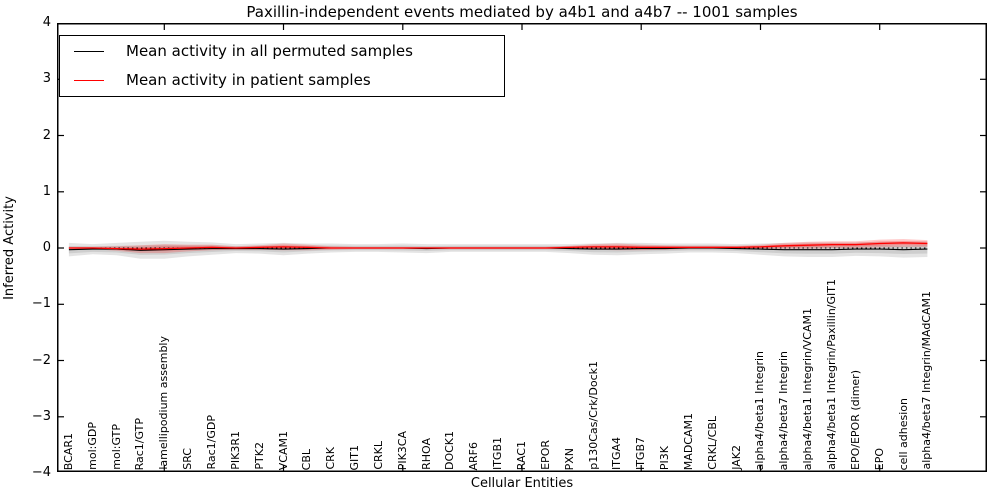 The image size is (1000, 500). What do you see at coordinates (784, 410) in the screenshot?
I see `x-tick-label: alpha4/beta7 Integrin` at bounding box center [784, 410].